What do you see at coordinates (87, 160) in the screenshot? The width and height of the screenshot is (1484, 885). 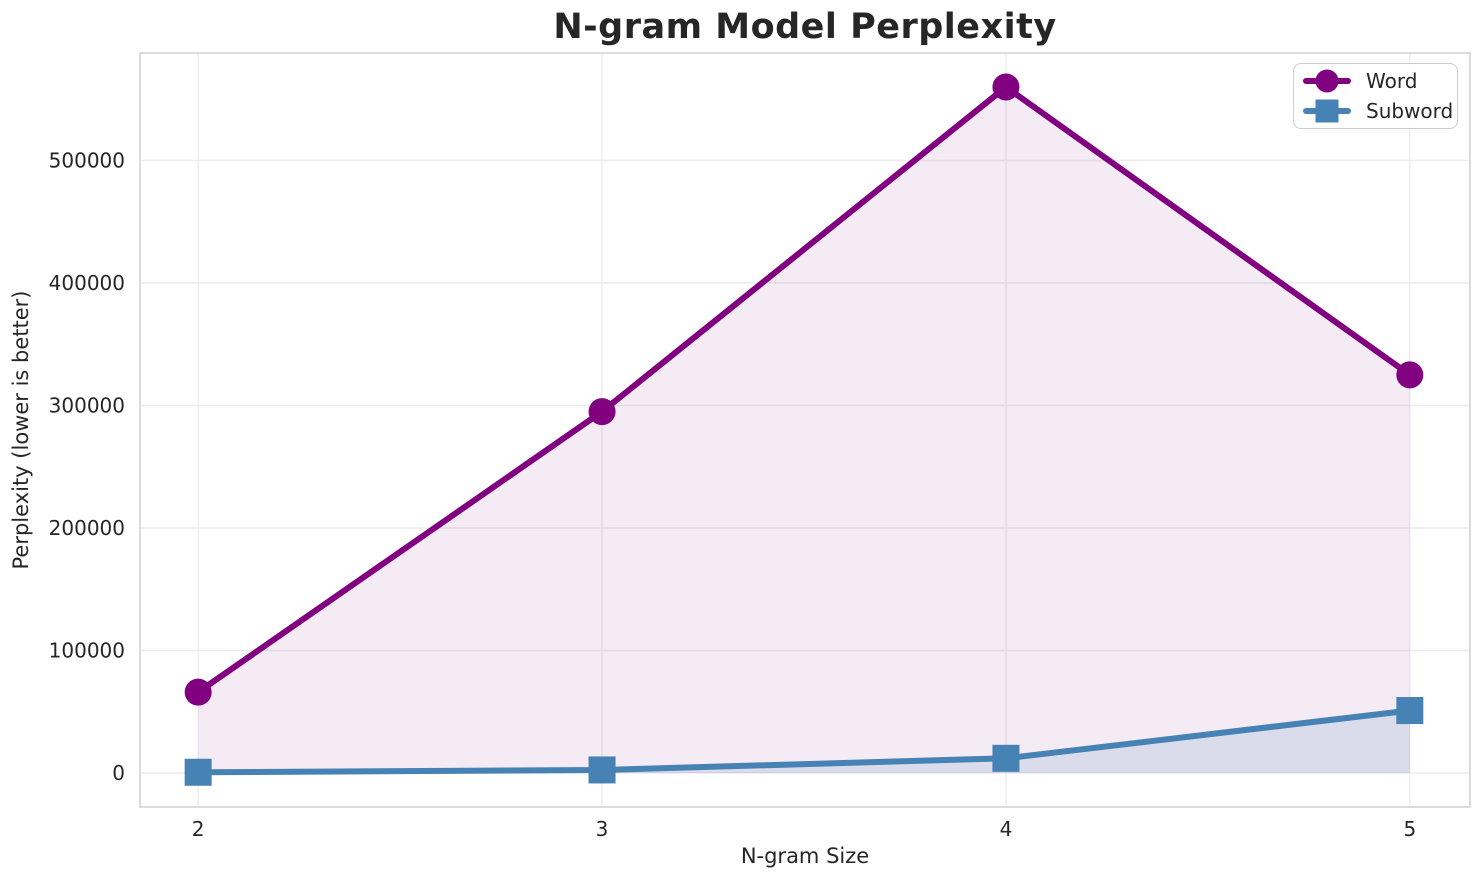 I see `y-tick-label: 500000` at bounding box center [87, 160].